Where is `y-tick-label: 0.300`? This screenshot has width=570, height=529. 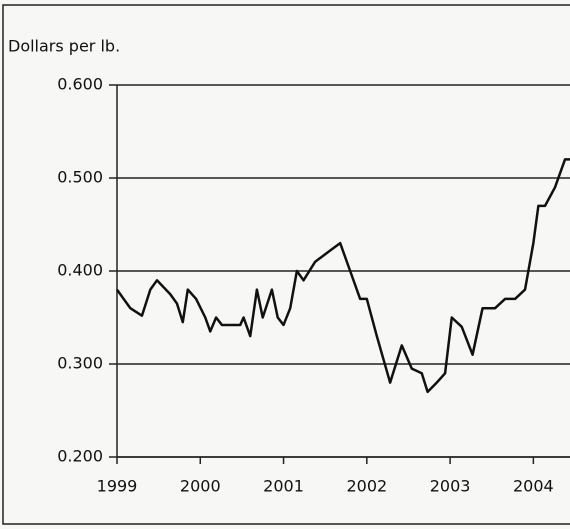 y-tick-label: 0.300 is located at coordinates (80, 363).